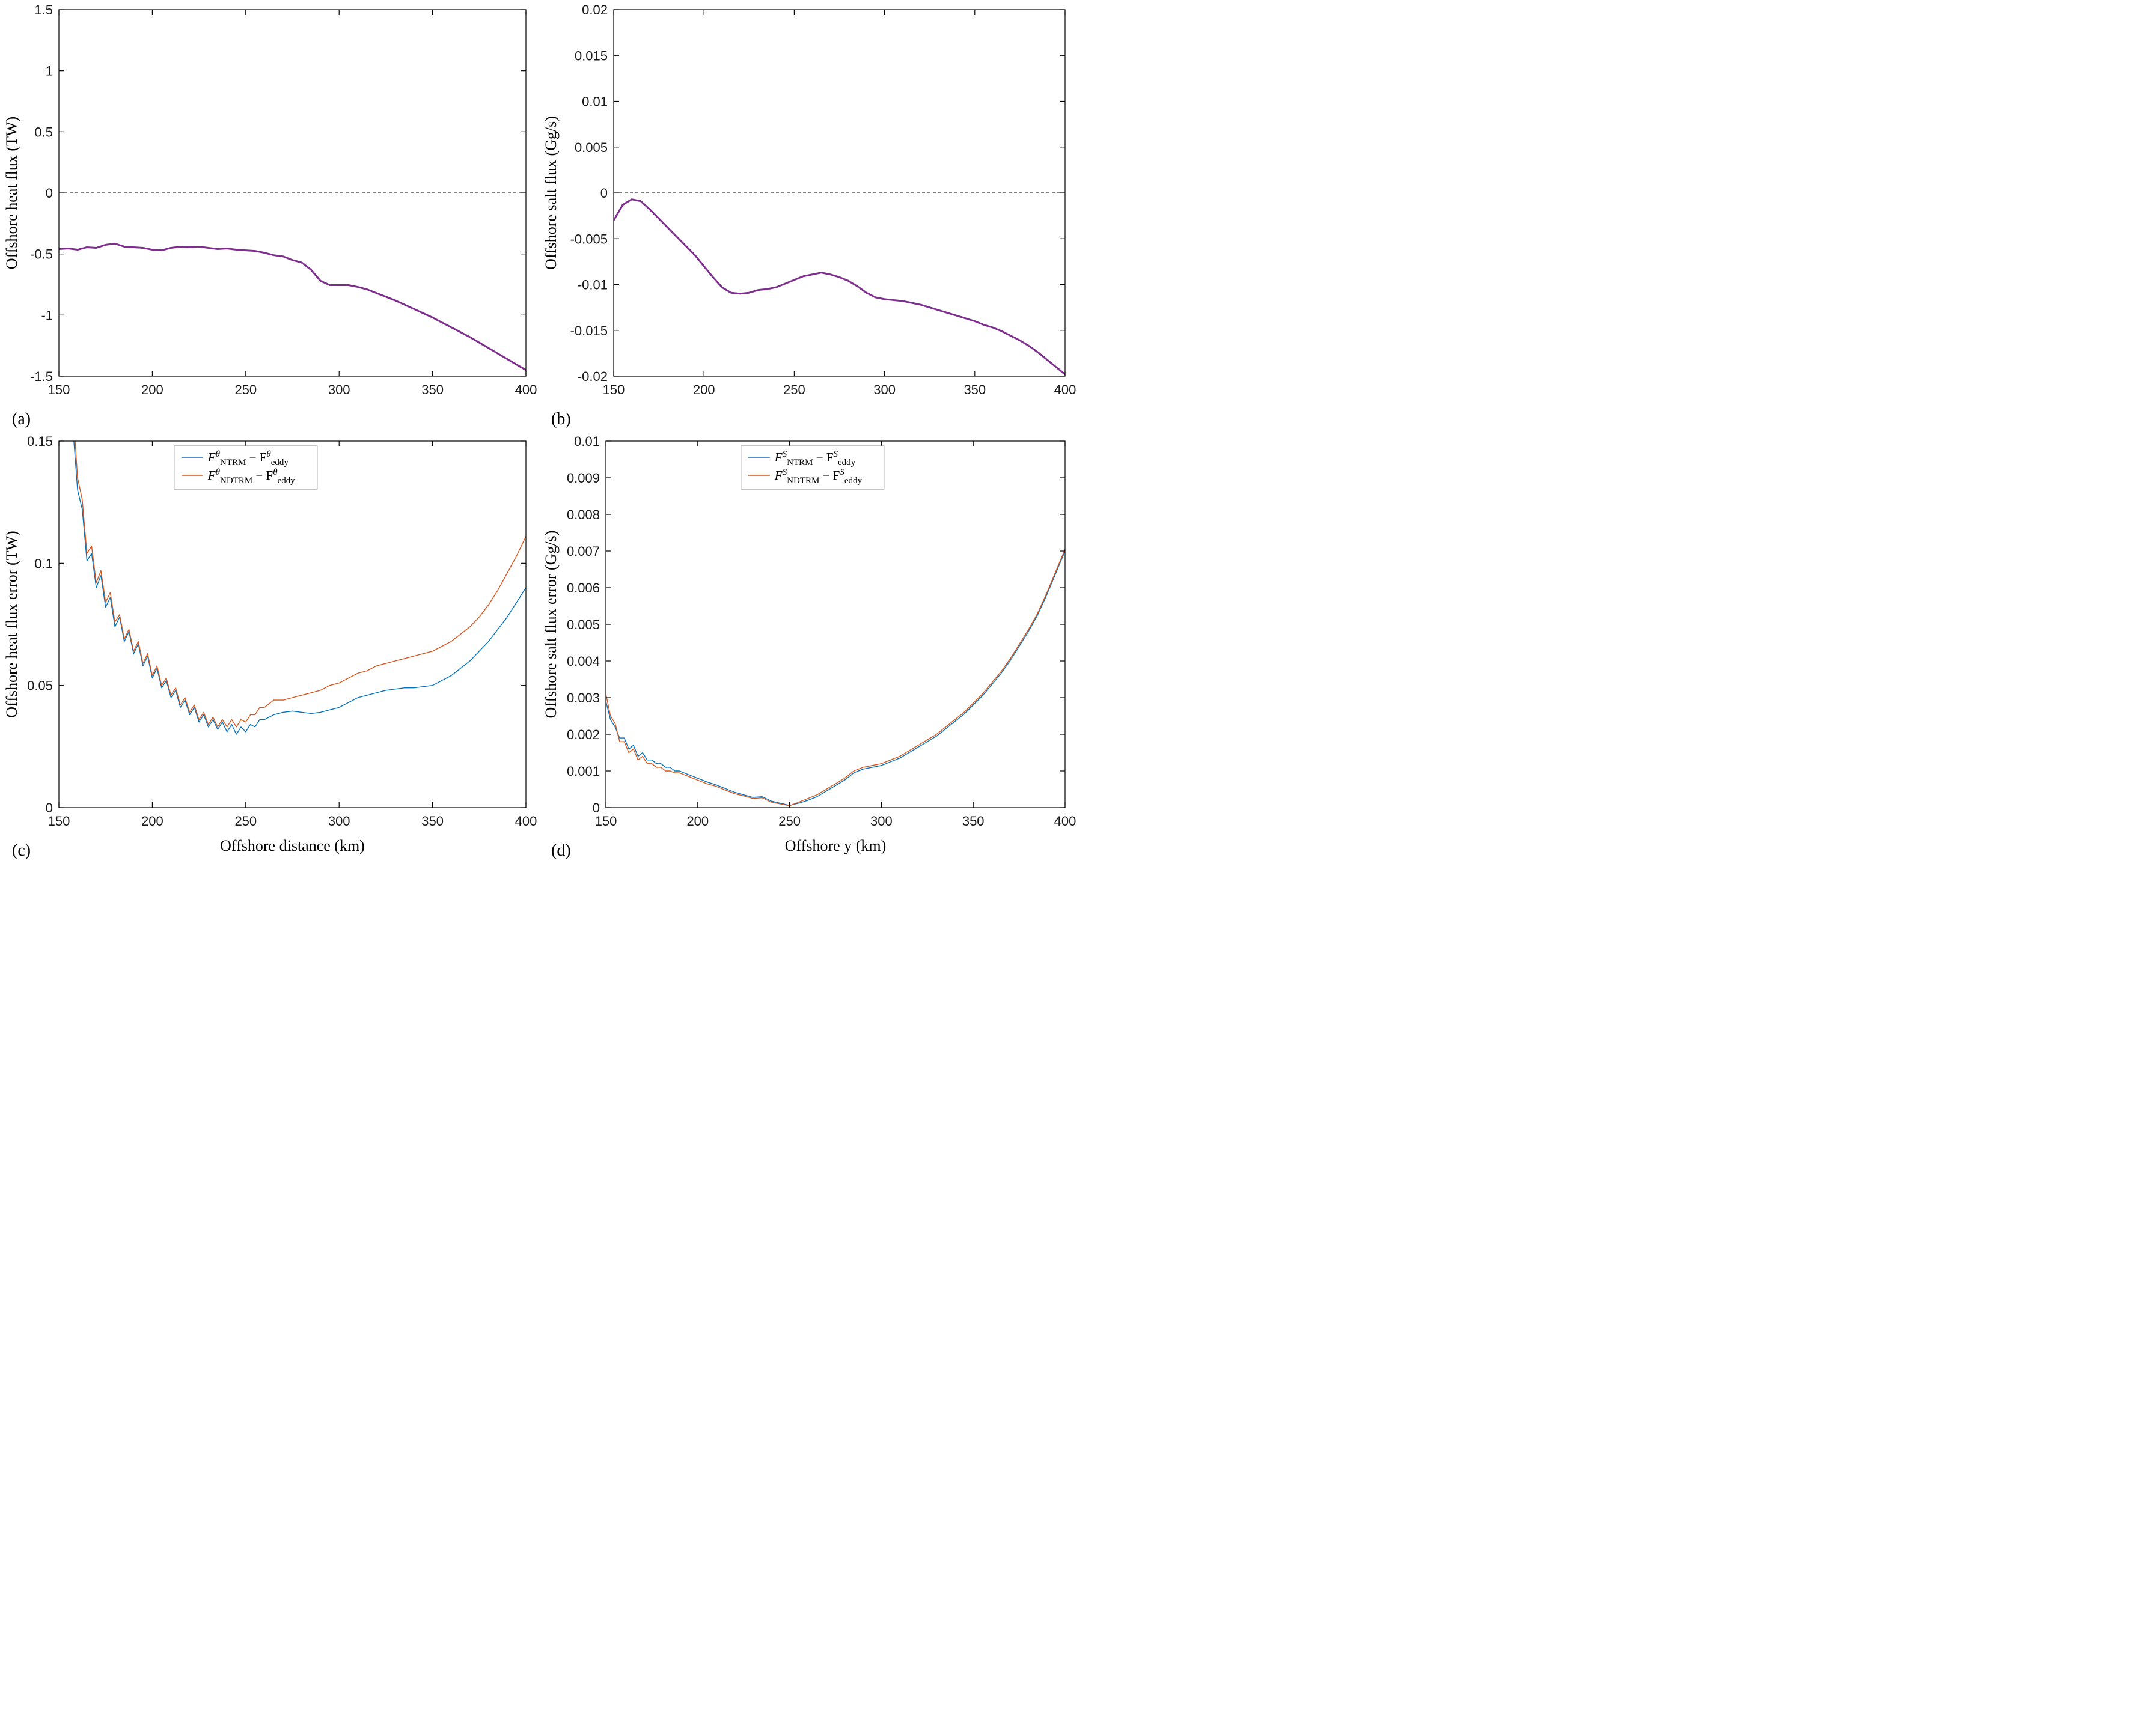  What do you see at coordinates (11, 624) in the screenshot?
I see `svg-text: Offshore heat flux error (TW)` at bounding box center [11, 624].